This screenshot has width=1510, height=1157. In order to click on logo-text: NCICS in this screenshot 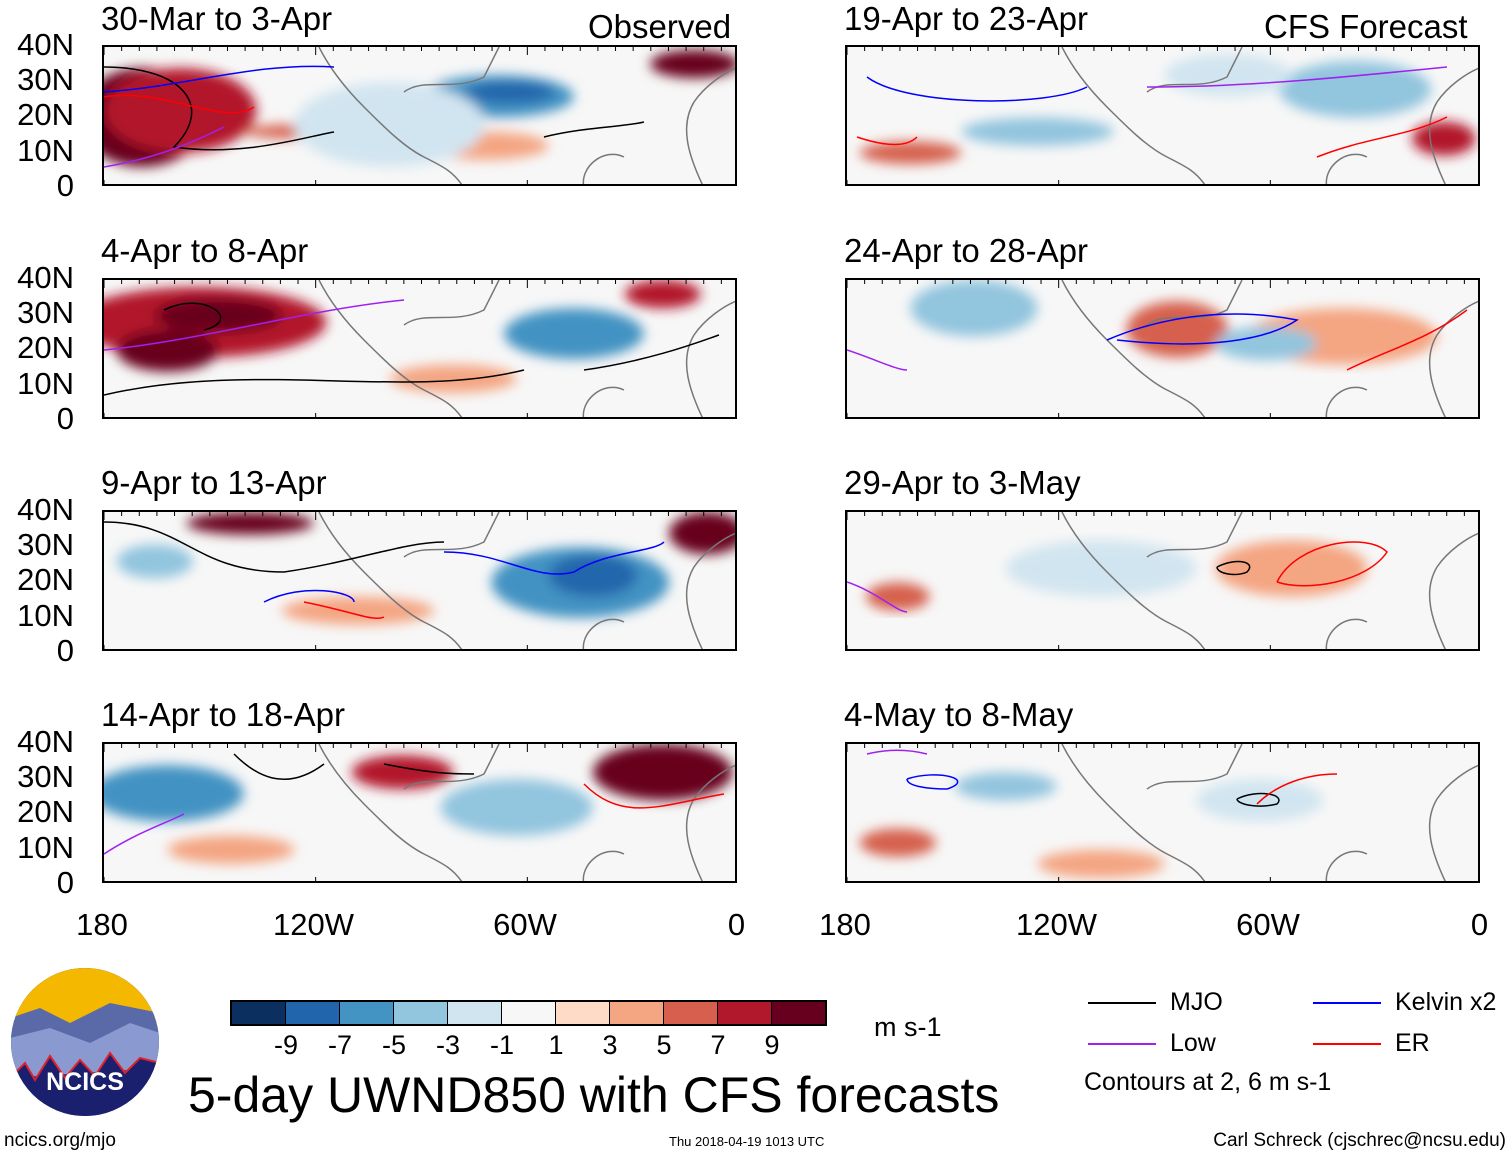, I will do `click(85, 1082)`.